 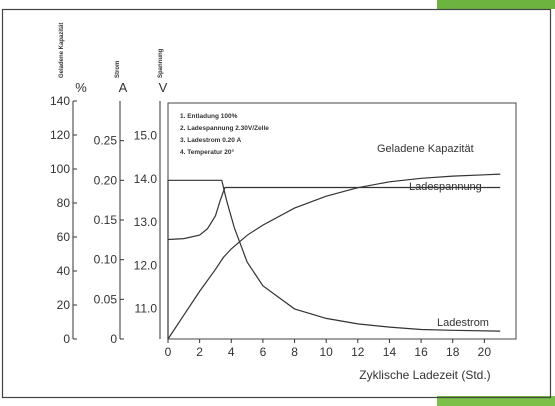 What do you see at coordinates (231, 352) in the screenshot?
I see `x-tick-label: 4` at bounding box center [231, 352].